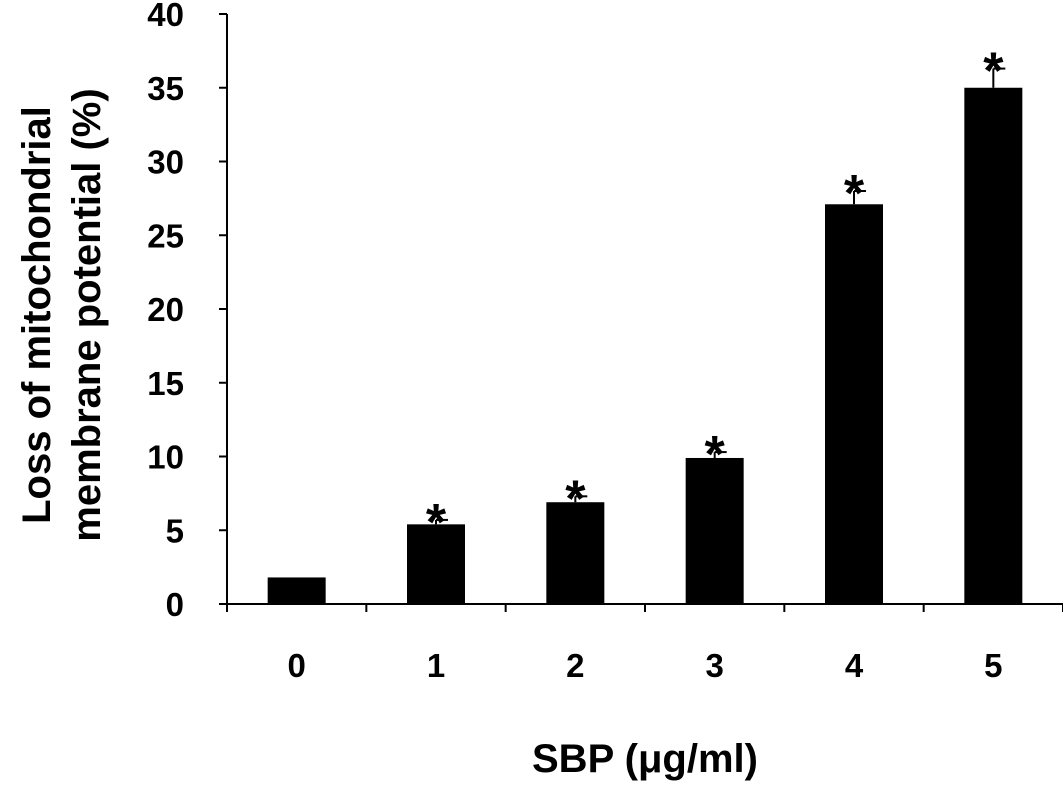  What do you see at coordinates (296, 665) in the screenshot?
I see `x-tick-label-0: 0` at bounding box center [296, 665].